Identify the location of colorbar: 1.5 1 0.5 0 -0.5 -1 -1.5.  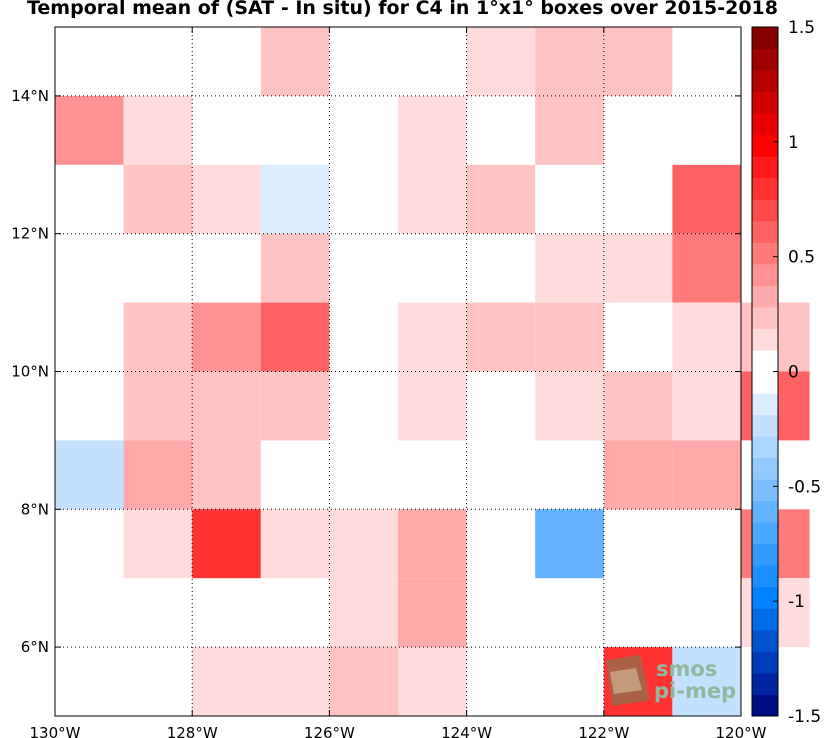
(786, 372).